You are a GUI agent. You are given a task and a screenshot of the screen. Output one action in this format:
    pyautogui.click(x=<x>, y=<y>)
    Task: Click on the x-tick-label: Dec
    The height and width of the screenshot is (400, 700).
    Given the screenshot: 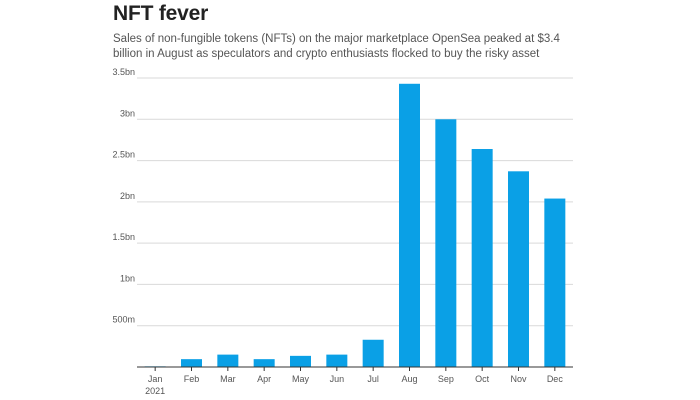 What is the action you would take?
    pyautogui.click(x=555, y=379)
    